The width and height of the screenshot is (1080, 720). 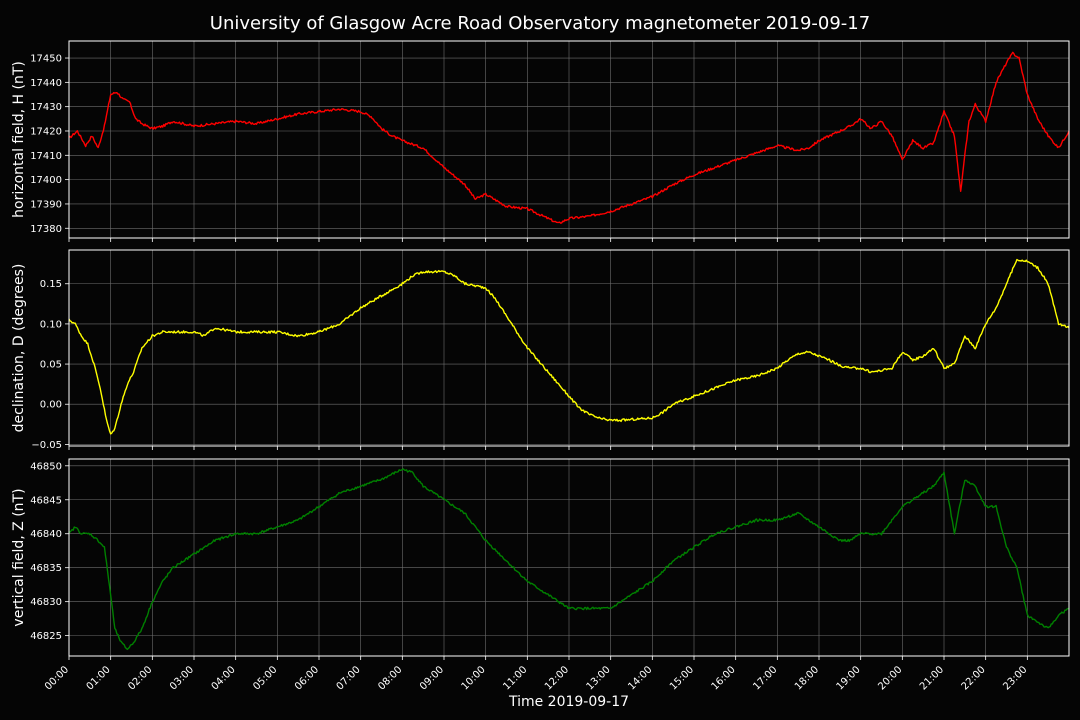 I want to click on y-tick-label: 17450, so click(x=46, y=59).